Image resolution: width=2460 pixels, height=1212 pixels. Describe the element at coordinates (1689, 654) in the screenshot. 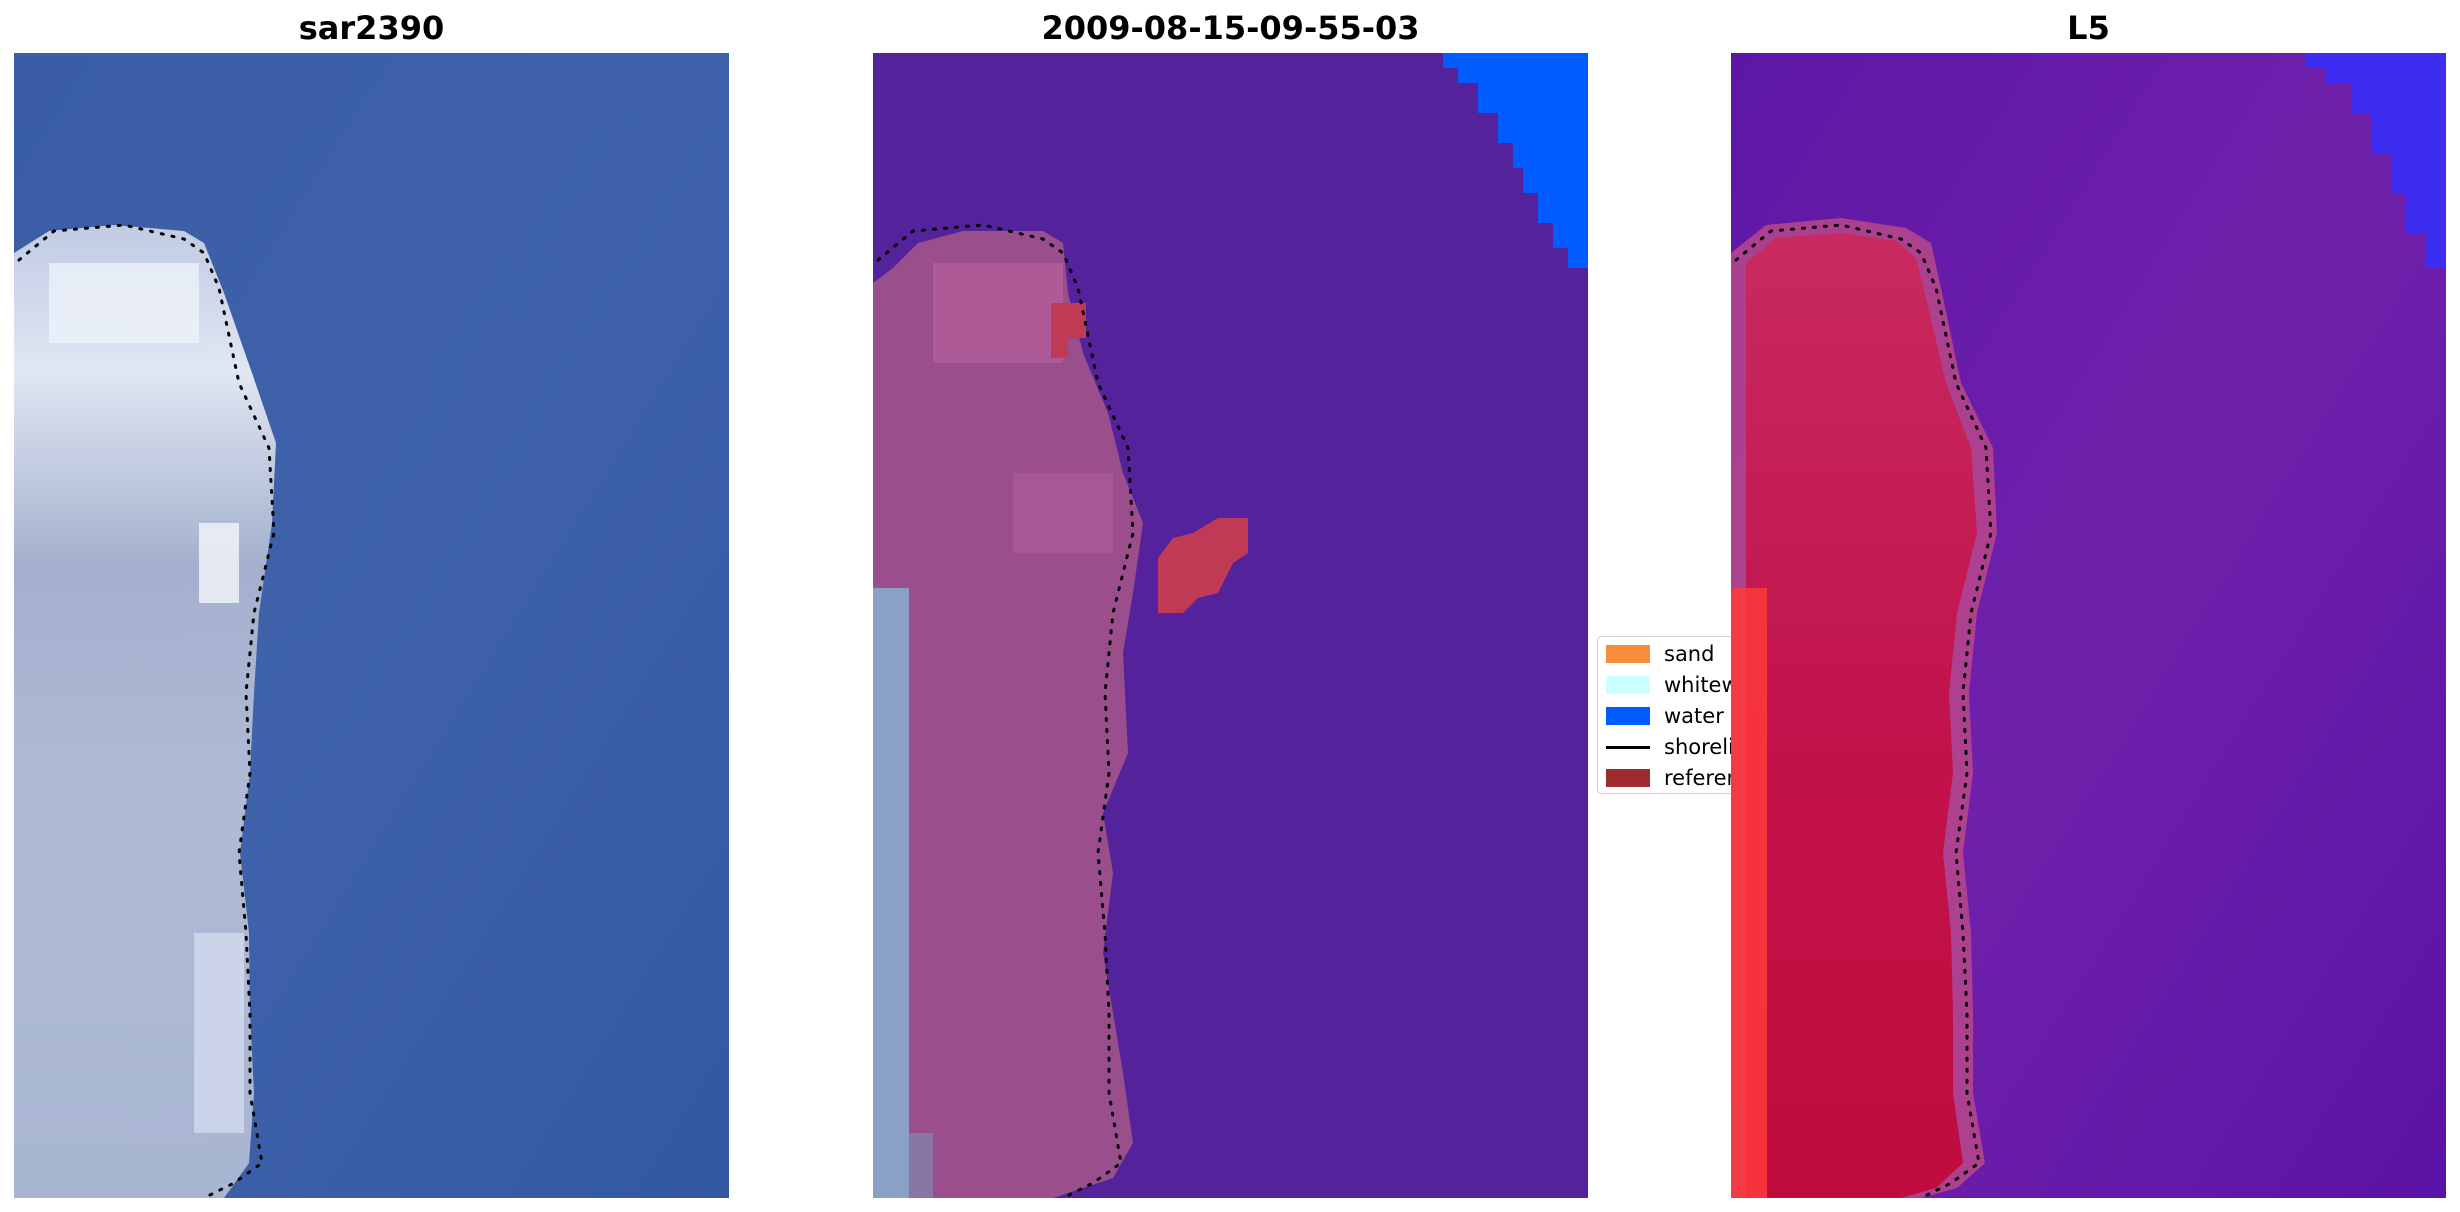

I see `legend-label: sand` at that location.